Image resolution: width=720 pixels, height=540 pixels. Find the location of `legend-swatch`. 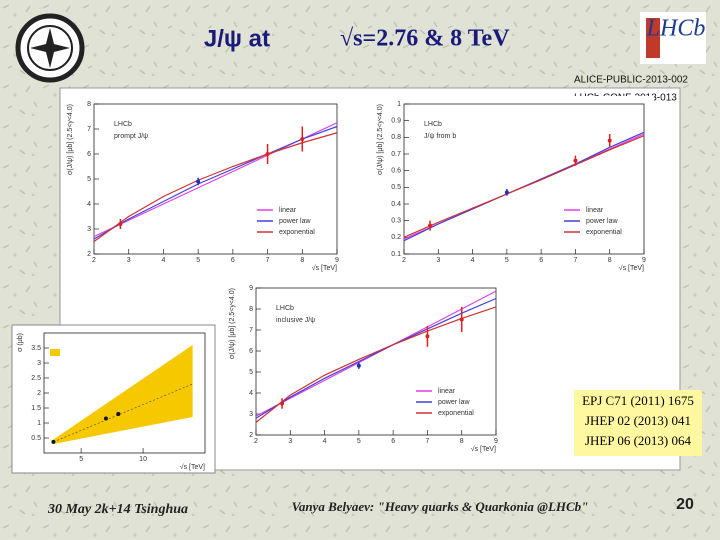

legend-swatch is located at coordinates (55, 352).